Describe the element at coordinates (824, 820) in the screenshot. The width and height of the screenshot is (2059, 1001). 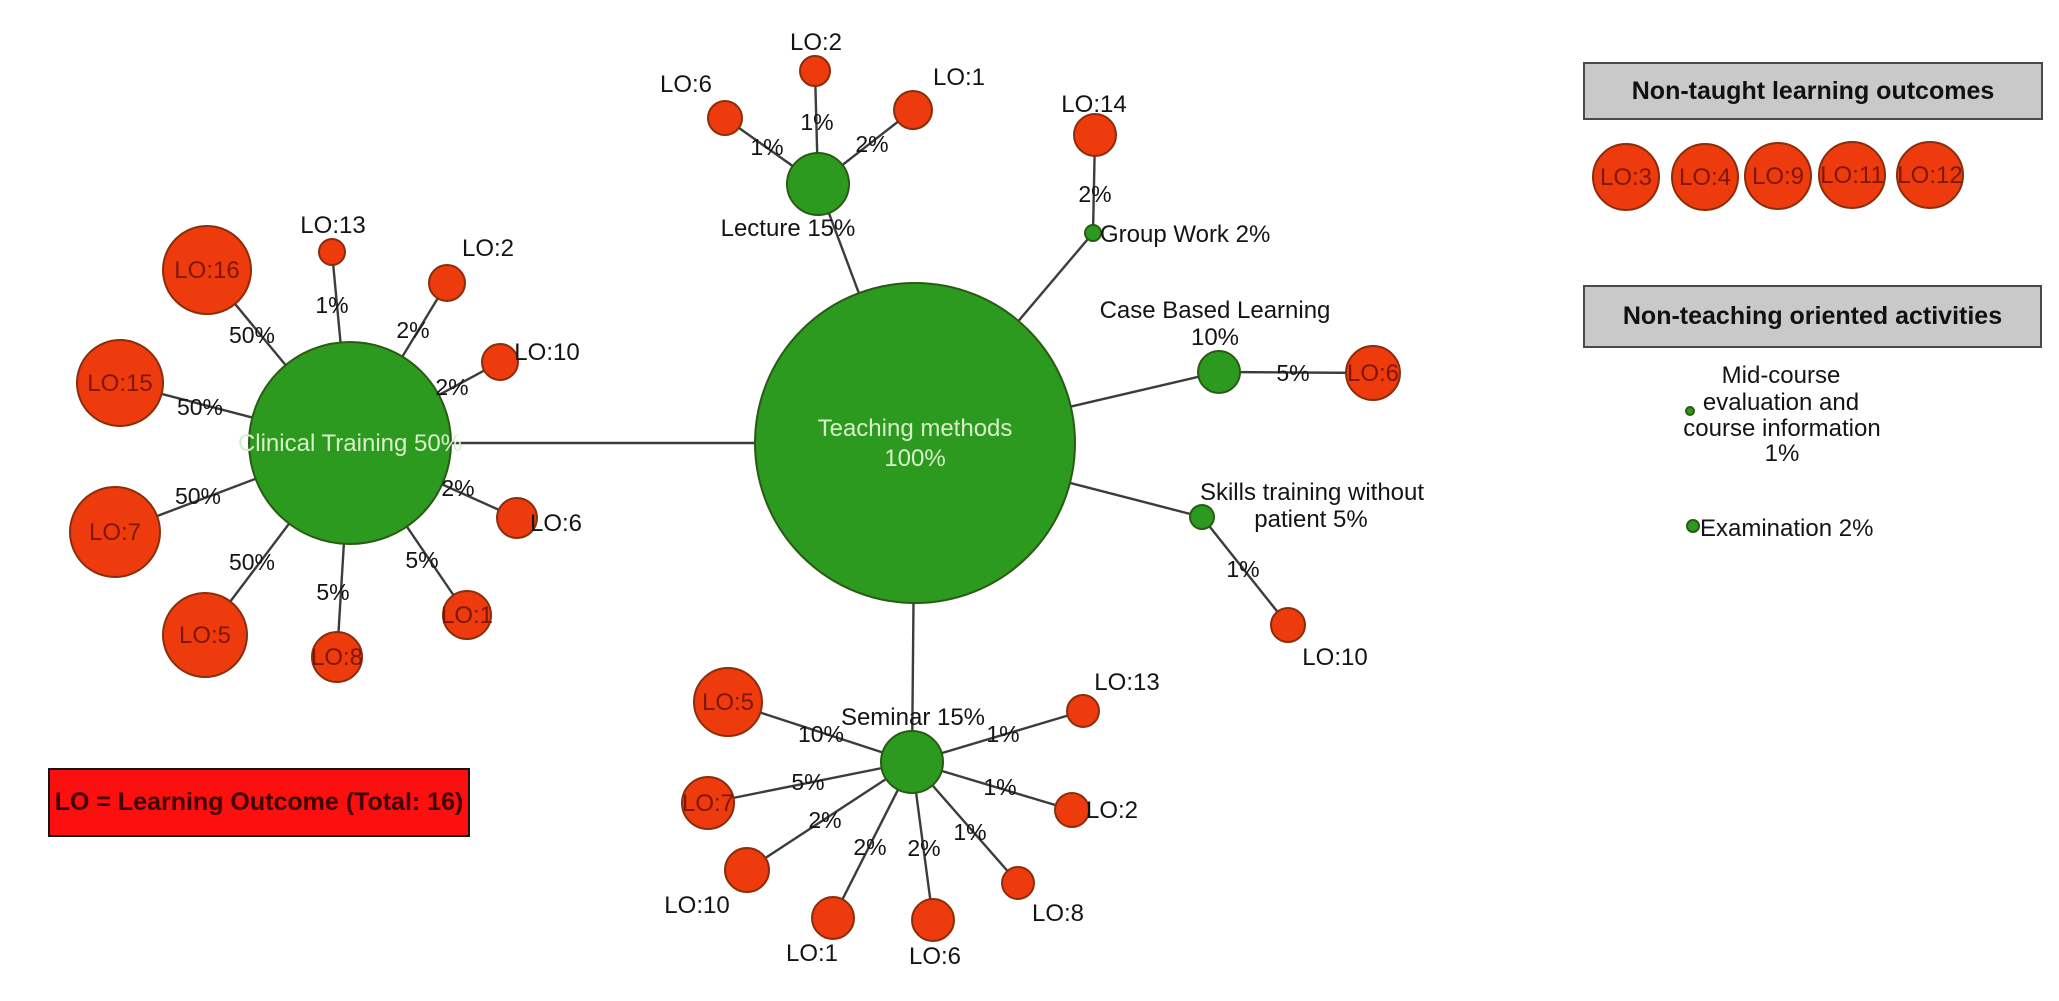
I see `edge-seminar-se10-pct: 2%` at that location.